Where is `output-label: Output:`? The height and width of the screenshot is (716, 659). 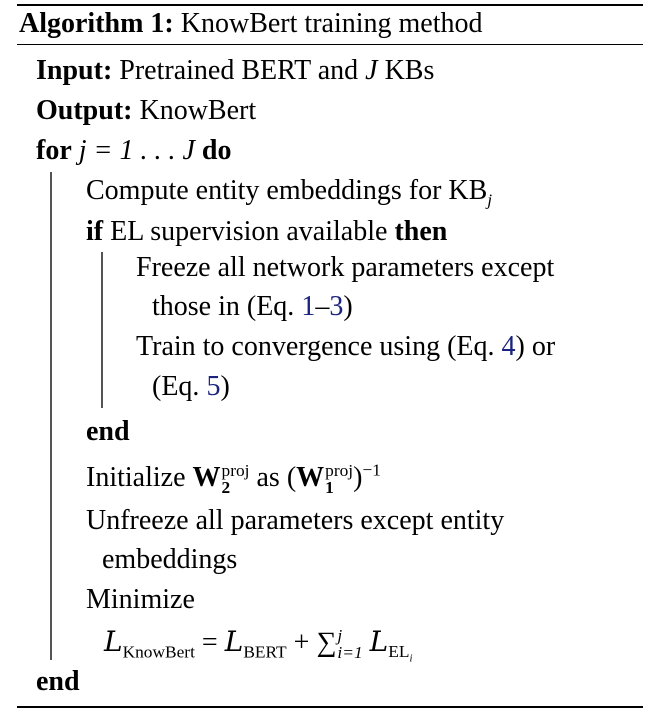
output-label: Output: is located at coordinates (84, 110).